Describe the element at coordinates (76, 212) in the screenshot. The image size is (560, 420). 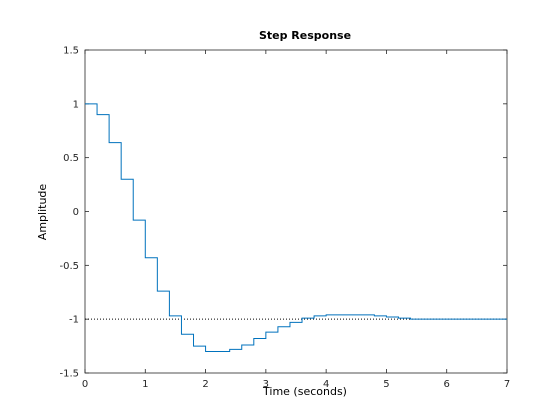
I see `y-tick-label: 0` at that location.